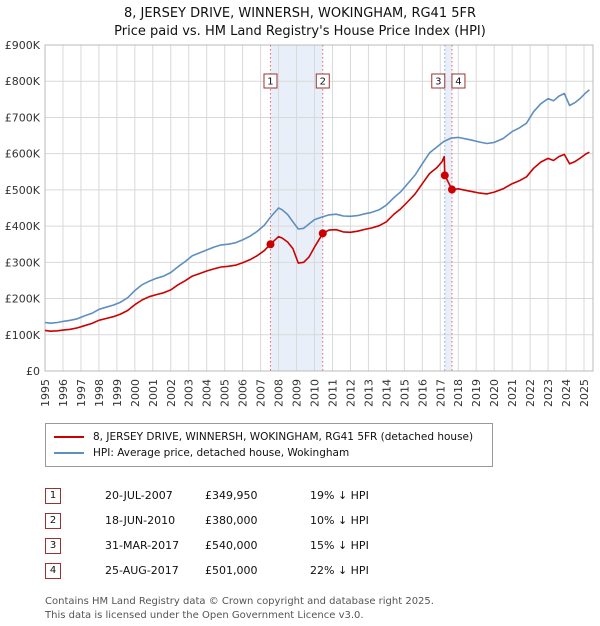  Describe the element at coordinates (53, 545) in the screenshot. I see `sale-number-badge: 3` at that location.